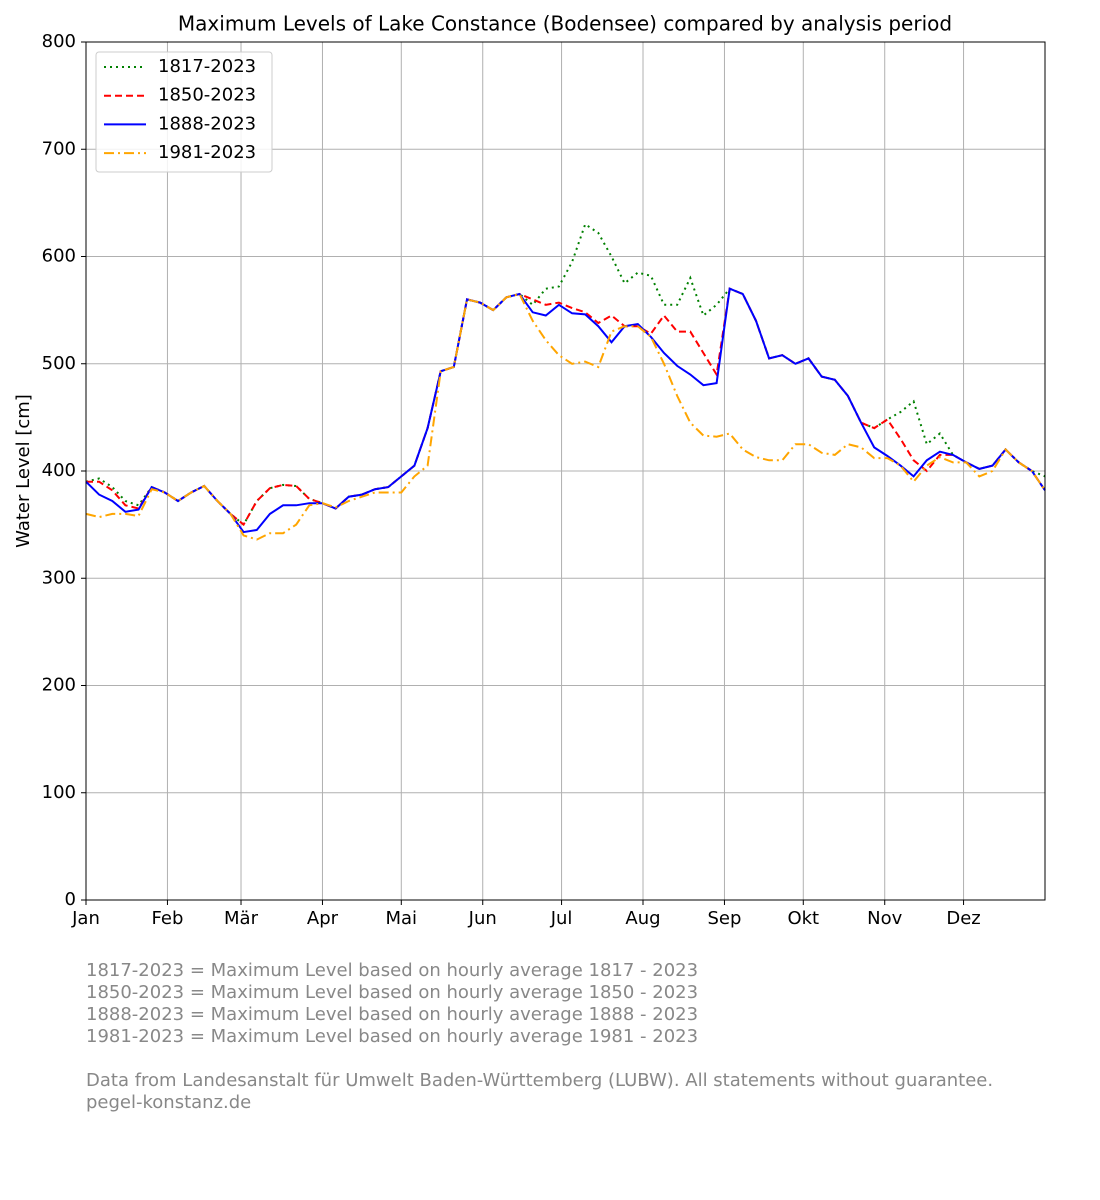 This screenshot has height=1200, width=1100. What do you see at coordinates (482, 918) in the screenshot?
I see `x-tick-label: Jun` at bounding box center [482, 918].